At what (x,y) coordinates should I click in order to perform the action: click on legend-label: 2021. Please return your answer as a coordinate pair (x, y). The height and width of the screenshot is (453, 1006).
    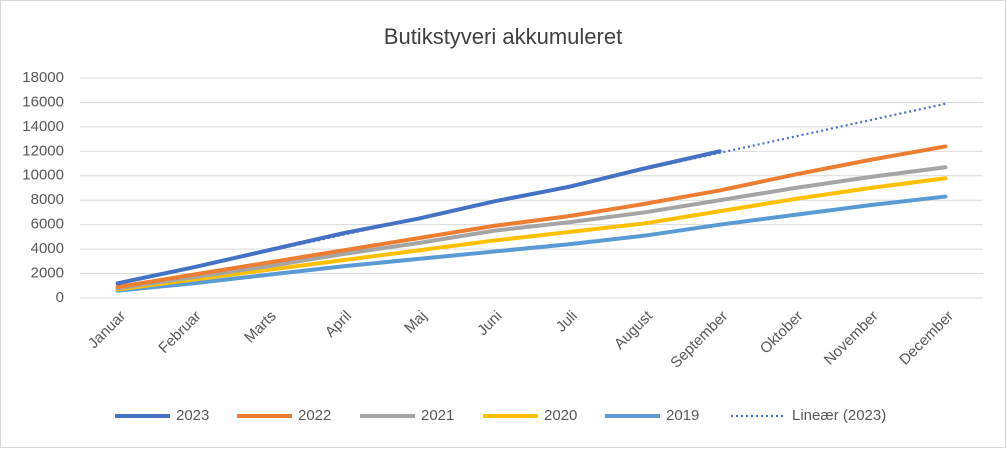
    Looking at the image, I should click on (437, 415).